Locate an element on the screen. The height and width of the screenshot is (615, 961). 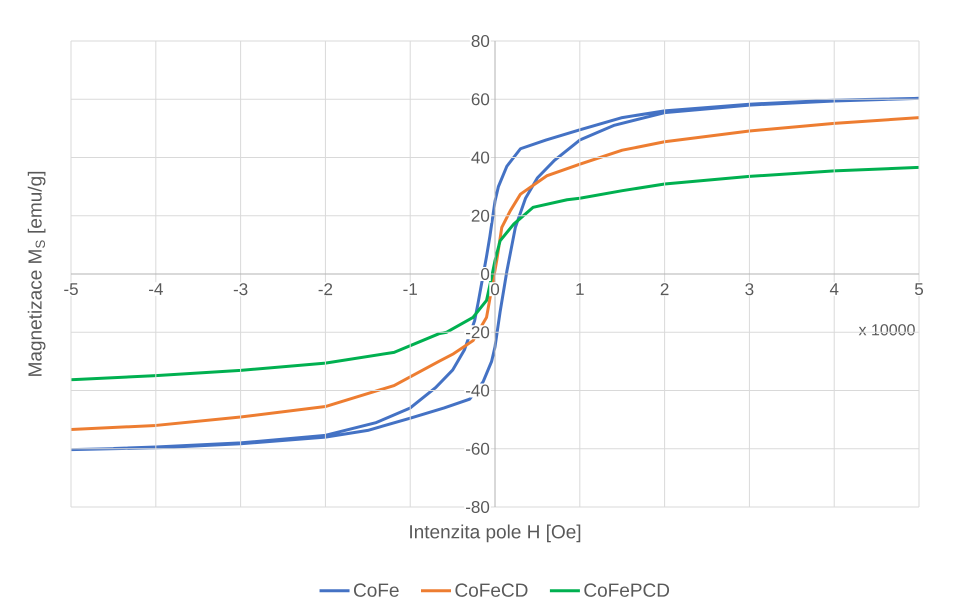
x-tick-label: 2 is located at coordinates (664, 289).